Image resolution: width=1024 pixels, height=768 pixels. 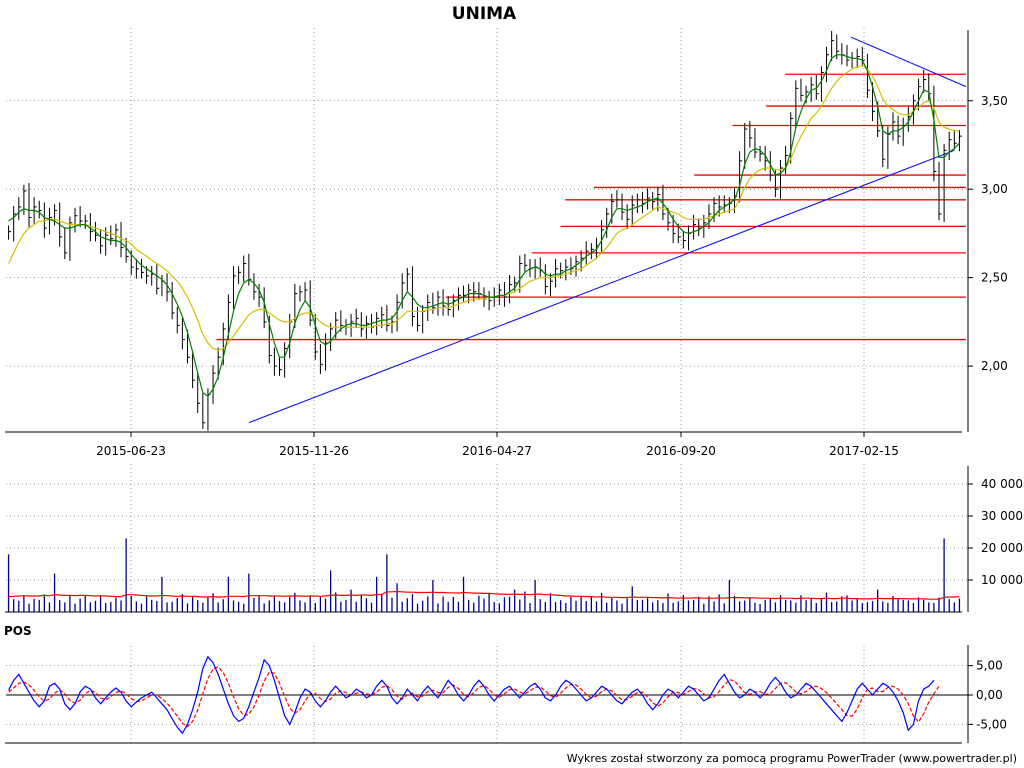 I want to click on pos-grid, so click(x=487, y=694).